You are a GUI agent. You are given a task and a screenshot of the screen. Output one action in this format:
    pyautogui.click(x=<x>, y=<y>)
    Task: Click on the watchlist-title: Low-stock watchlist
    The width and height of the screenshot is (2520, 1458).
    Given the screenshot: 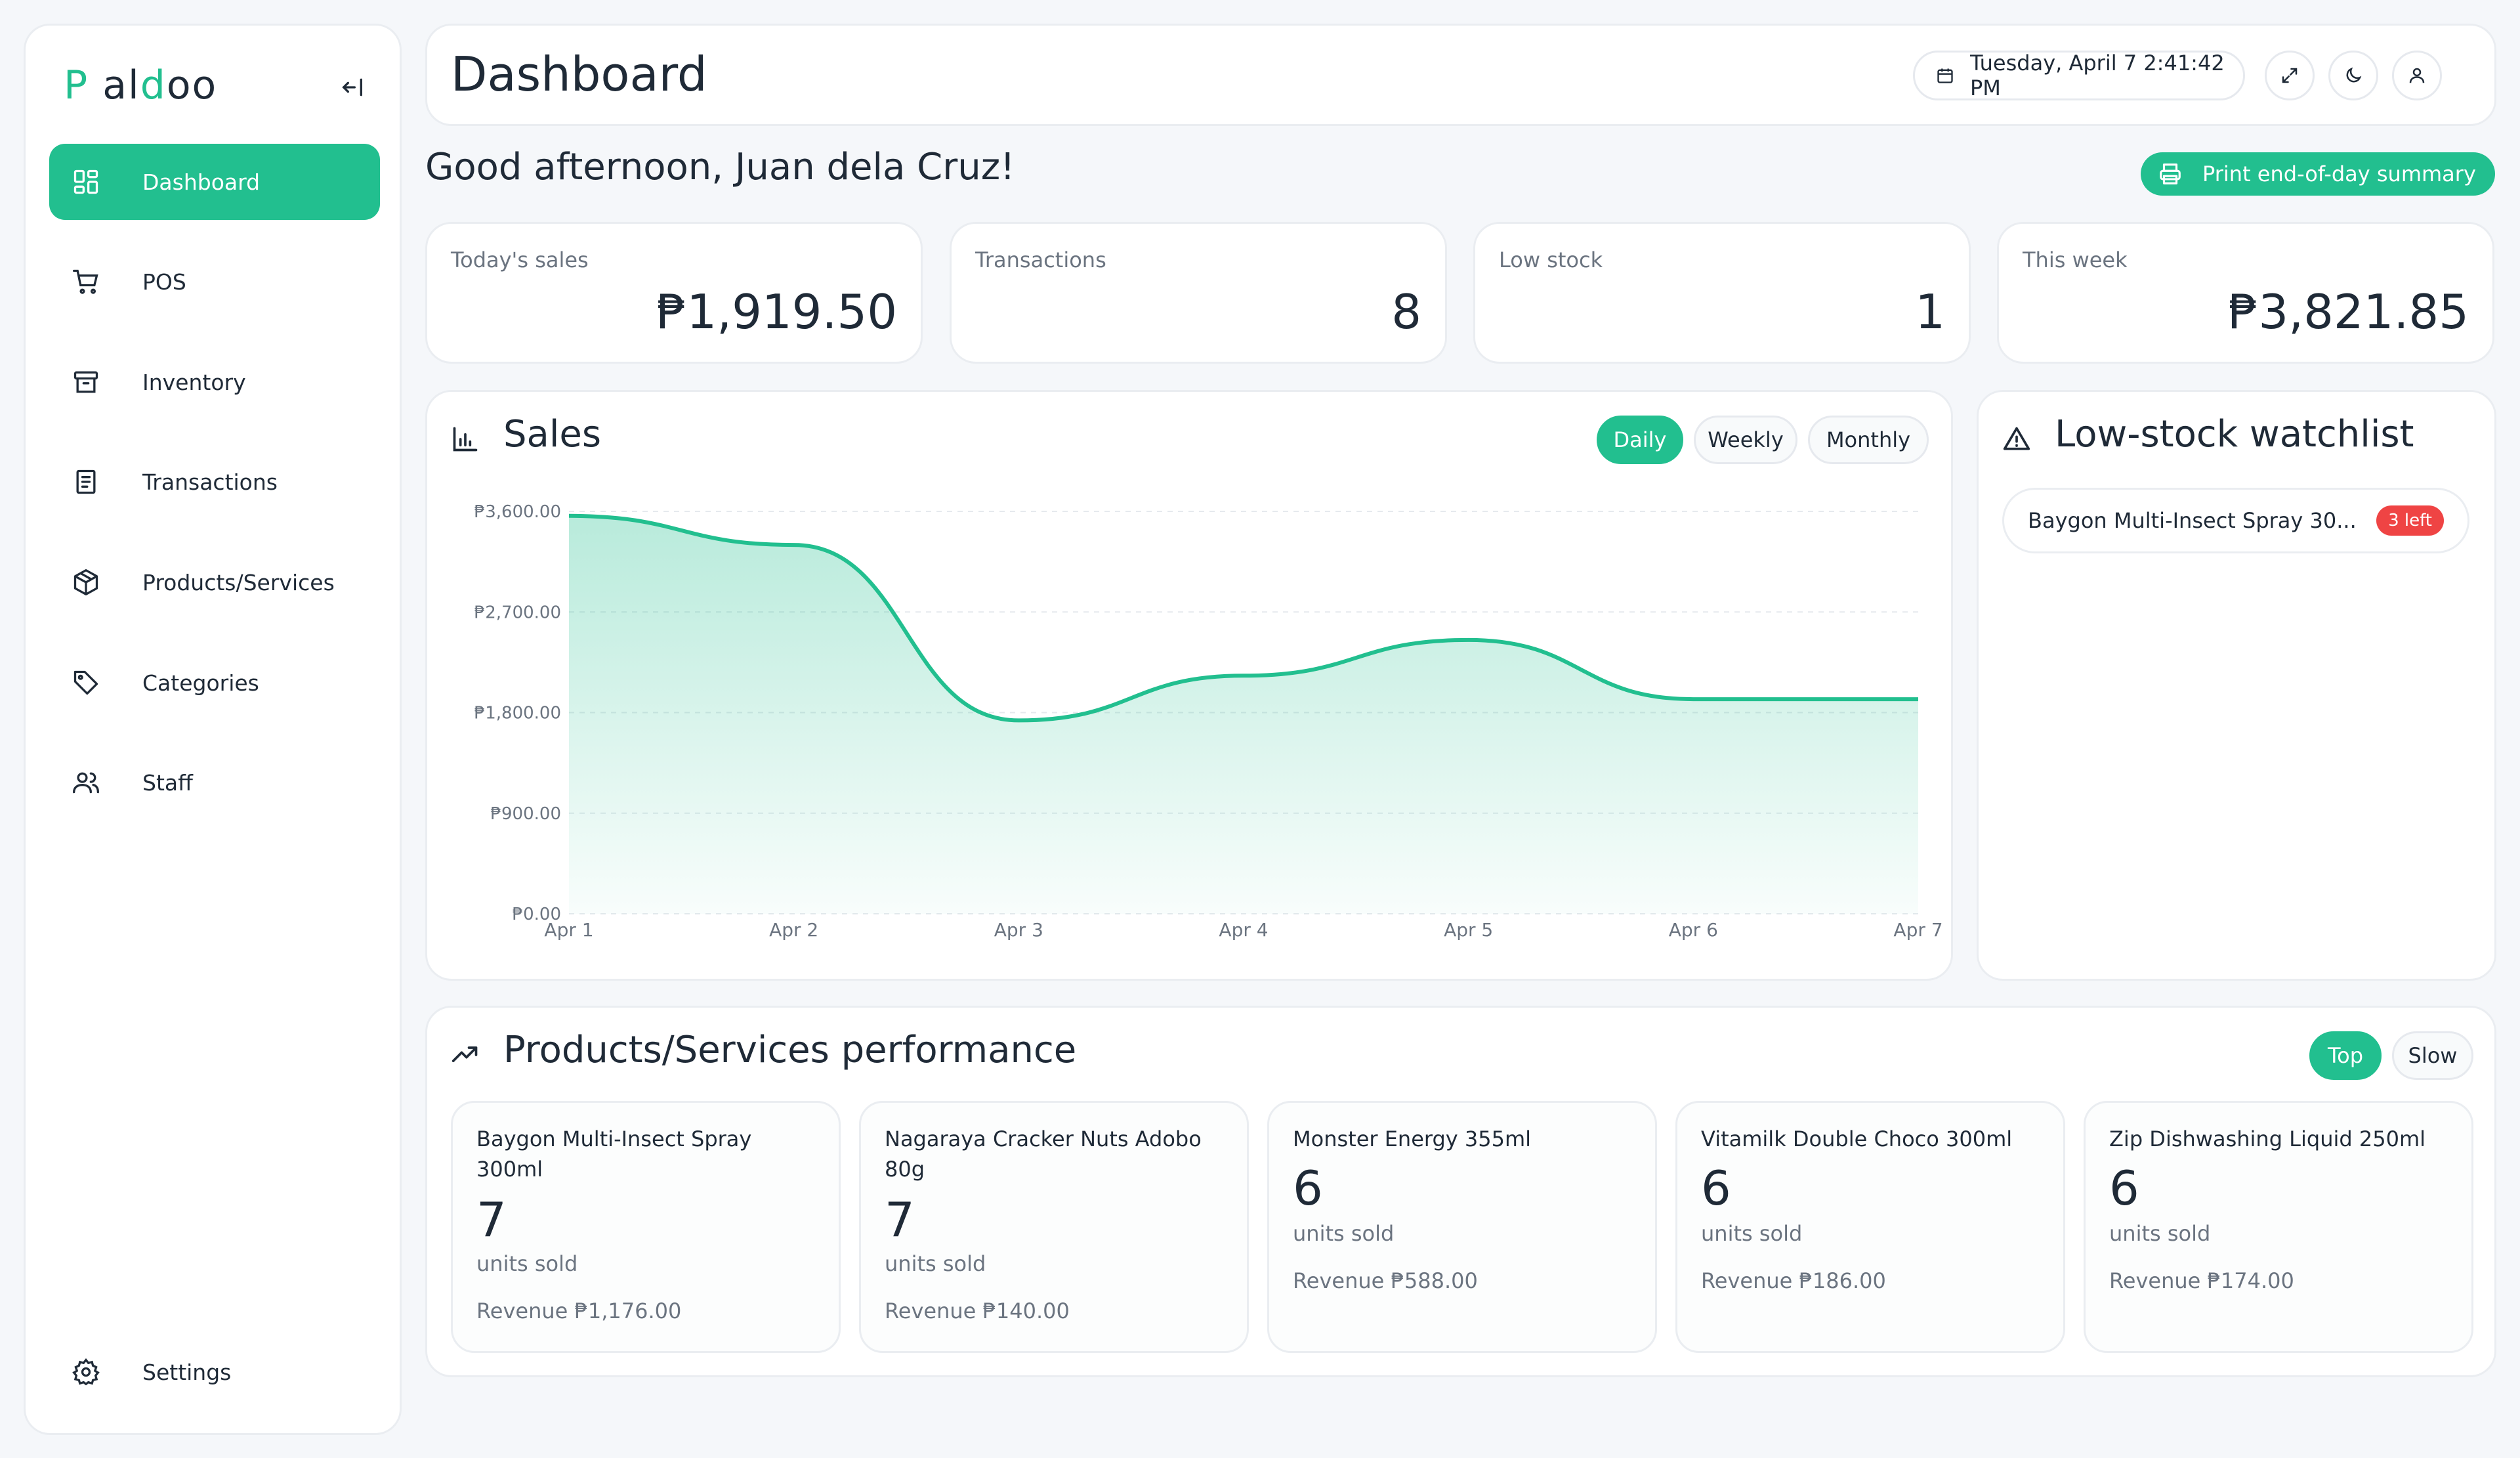 What is the action you would take?
    pyautogui.click(x=2234, y=434)
    